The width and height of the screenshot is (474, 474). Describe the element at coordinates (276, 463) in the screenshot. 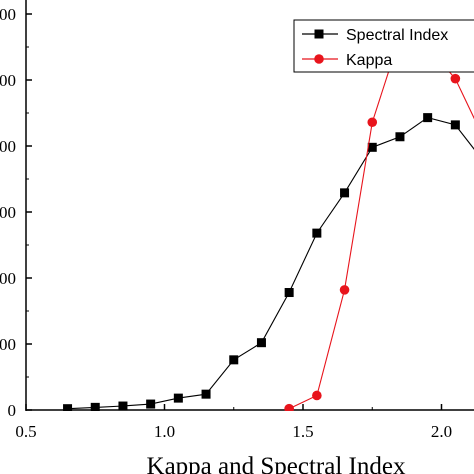

I see `x-axis-label: Kappa and Spectral Index` at that location.